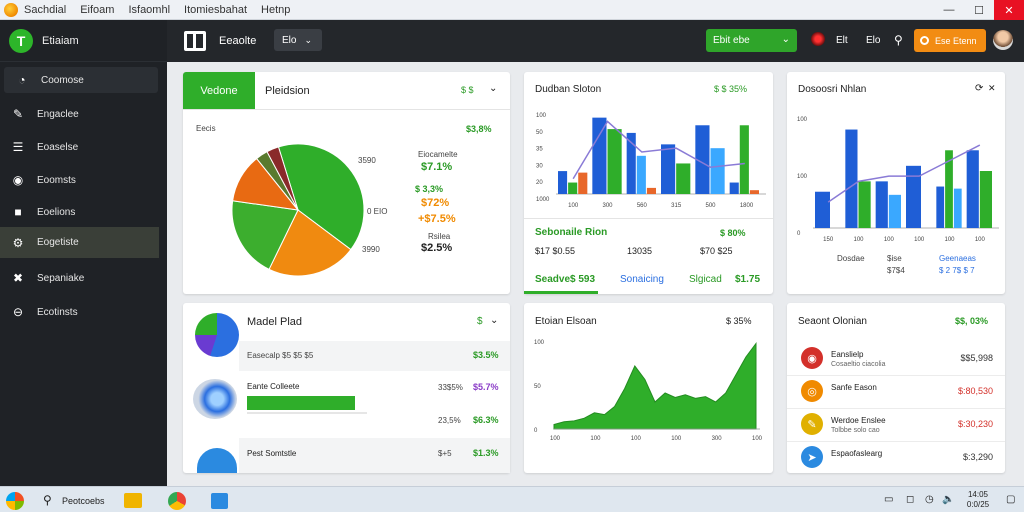 This screenshot has height=512, width=1024. Describe the element at coordinates (276, 10) in the screenshot. I see `menu-item: Hetnp` at that location.